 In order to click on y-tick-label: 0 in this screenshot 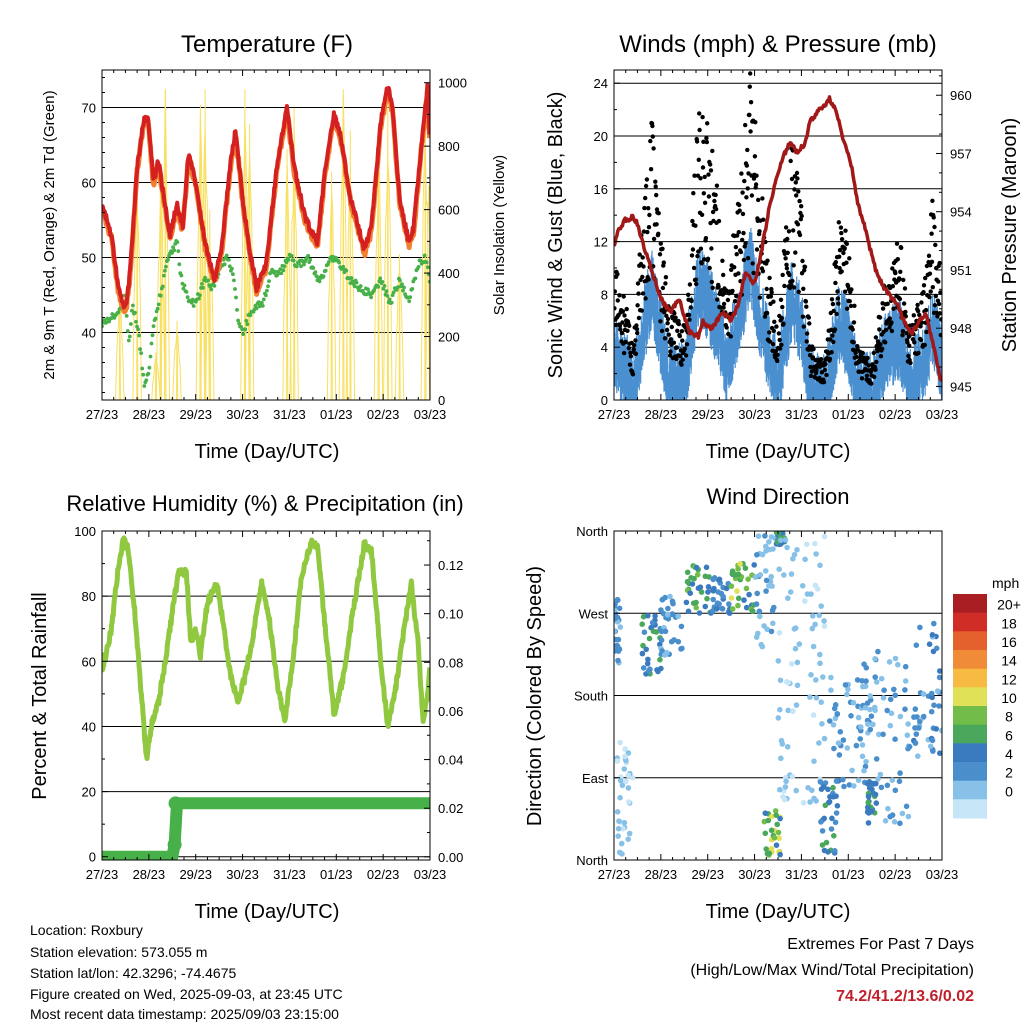, I will do `click(604, 400)`.